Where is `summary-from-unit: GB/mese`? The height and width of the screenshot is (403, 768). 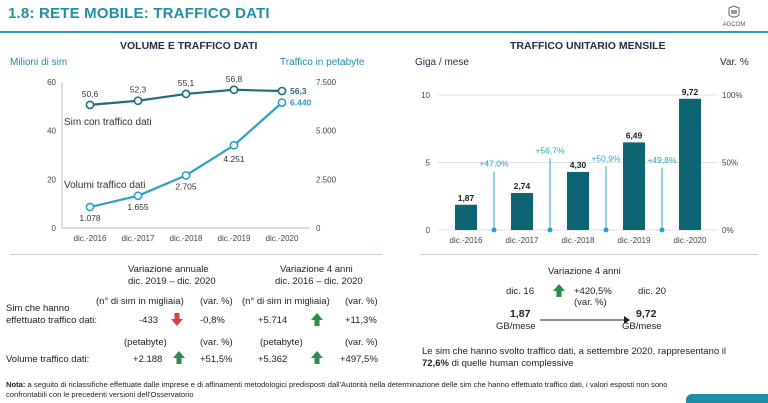 summary-from-unit: GB/mese is located at coordinates (516, 326).